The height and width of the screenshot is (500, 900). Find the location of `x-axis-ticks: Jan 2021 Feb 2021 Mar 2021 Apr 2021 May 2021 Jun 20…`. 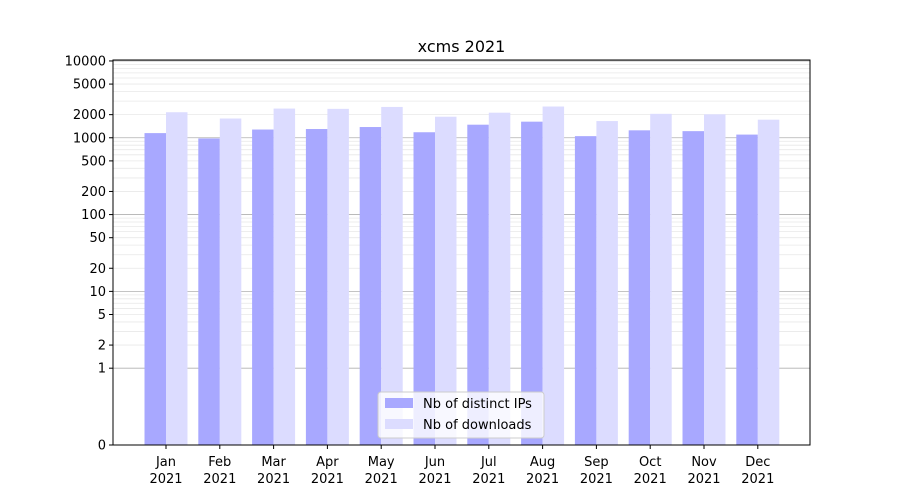

x-axis-ticks: Jan 2021 Feb 2021 Mar 2021 Apr 2021 May 2021 Jun 20… is located at coordinates (461, 466).